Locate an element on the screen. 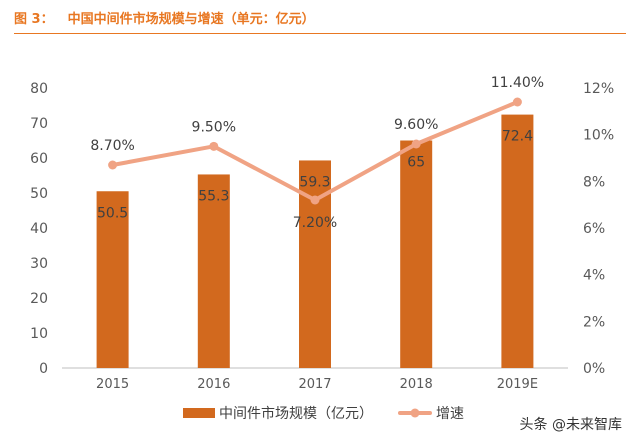 The image size is (634, 444). x-axis-tick-label: 2018 is located at coordinates (416, 384).